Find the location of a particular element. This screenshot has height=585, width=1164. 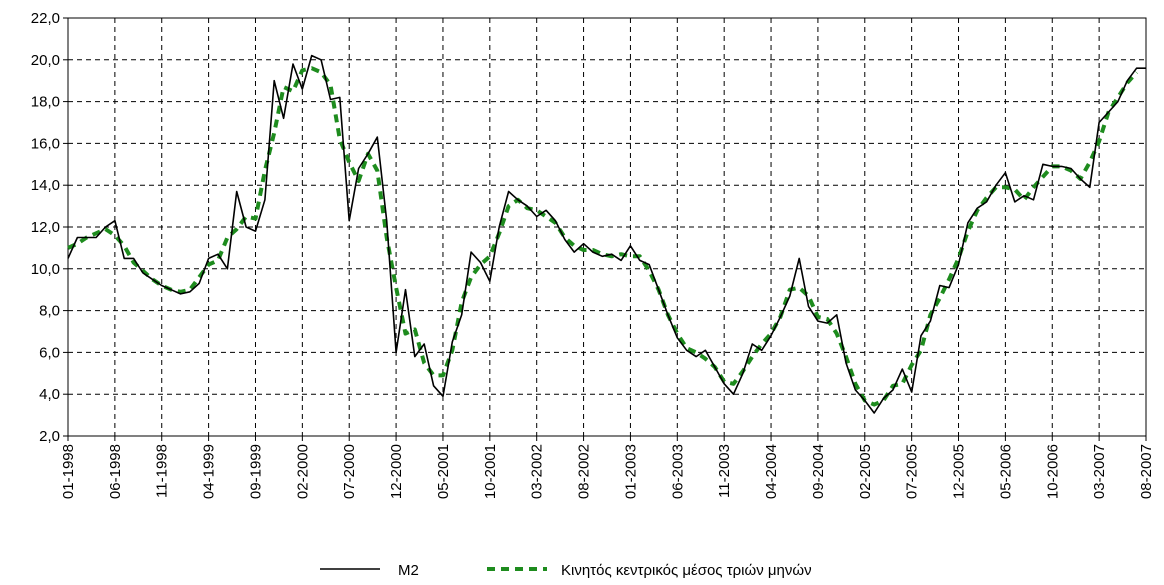

x-tick-label: 07-2000 is located at coordinates (349, 471).